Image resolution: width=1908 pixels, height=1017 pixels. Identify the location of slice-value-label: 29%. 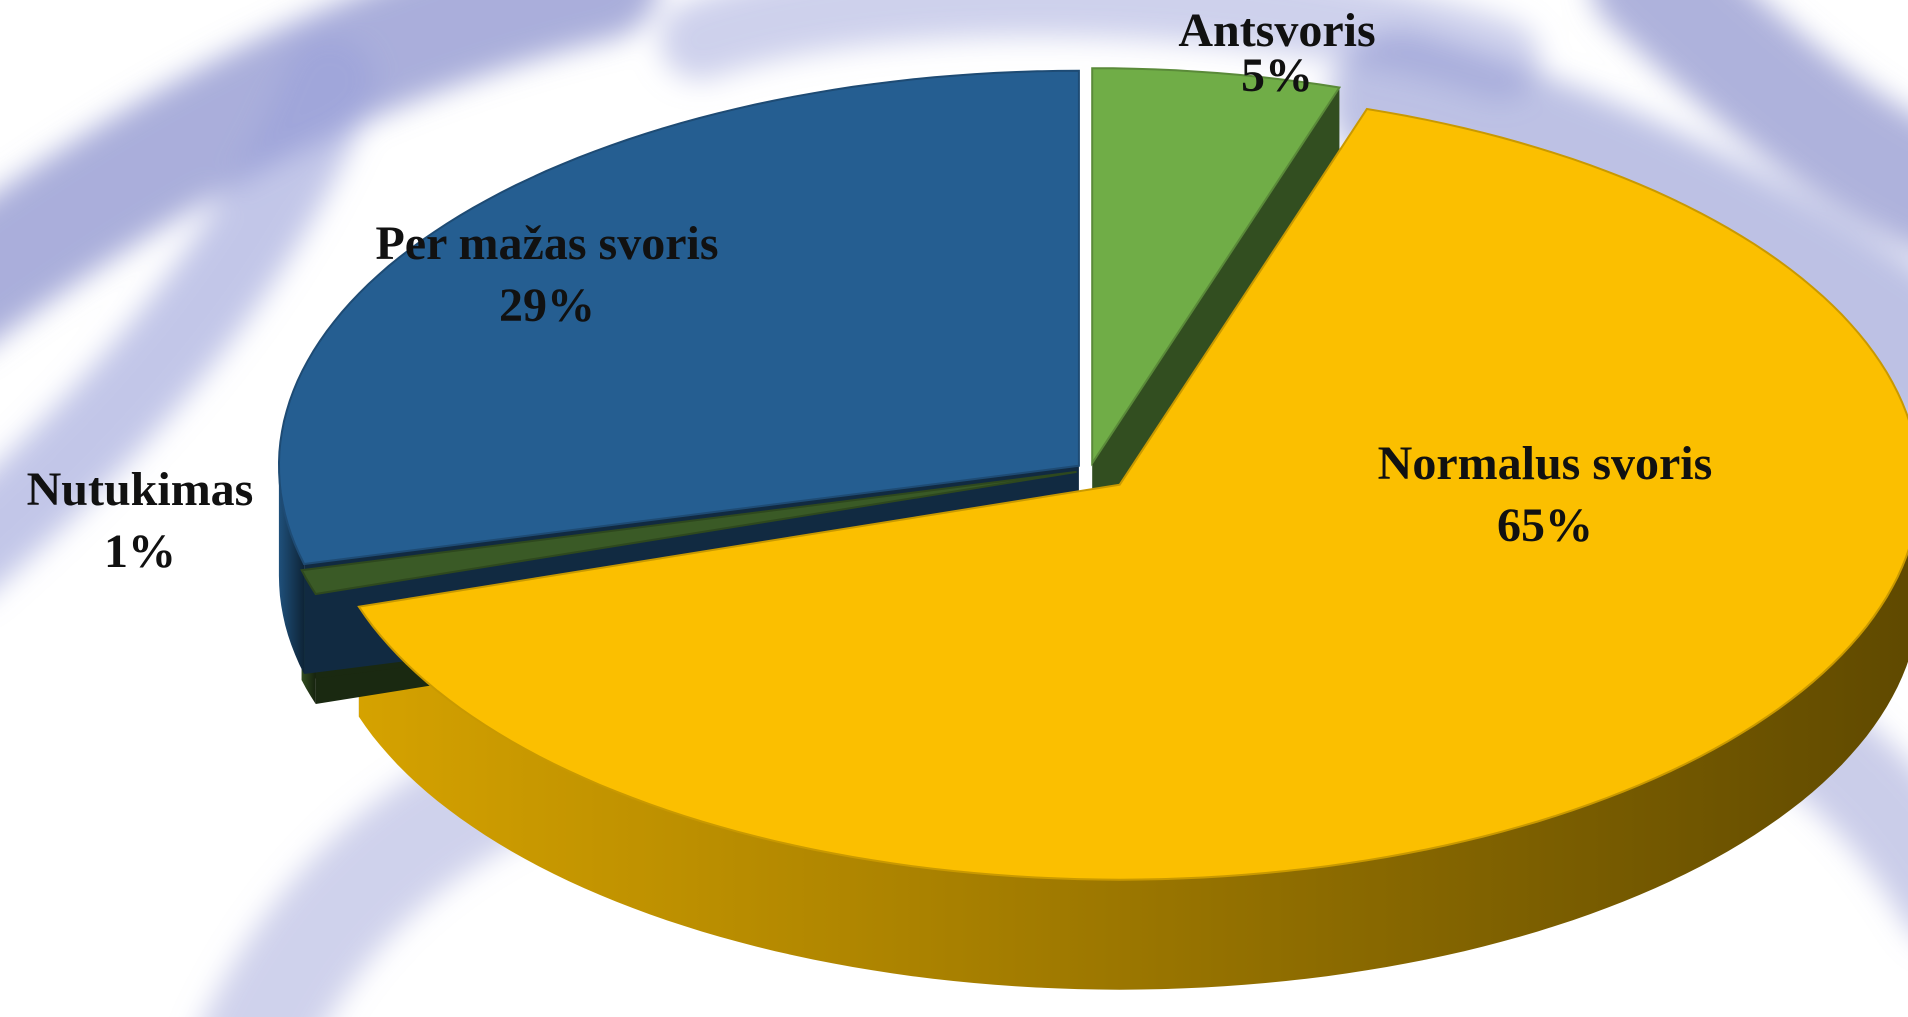
(547, 305).